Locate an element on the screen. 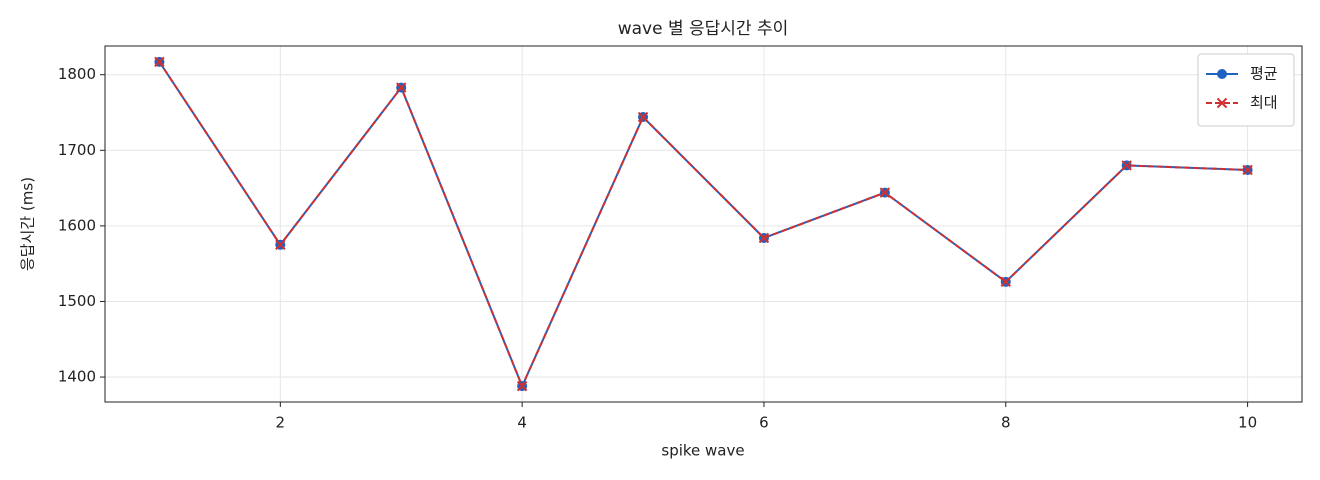  legend-label: 최대 is located at coordinates (1264, 103).